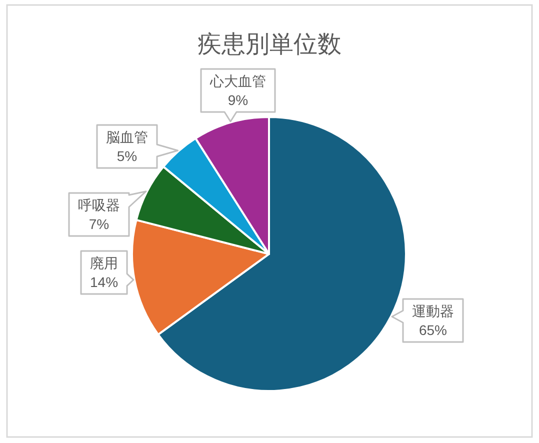  What do you see at coordinates (104, 282) in the screenshot?
I see `data-label: 14%` at bounding box center [104, 282].